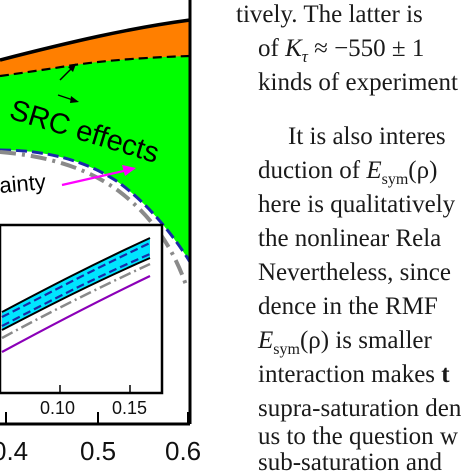  What do you see at coordinates (72, 68) in the screenshot?
I see `annotation-arrowhead` at bounding box center [72, 68].